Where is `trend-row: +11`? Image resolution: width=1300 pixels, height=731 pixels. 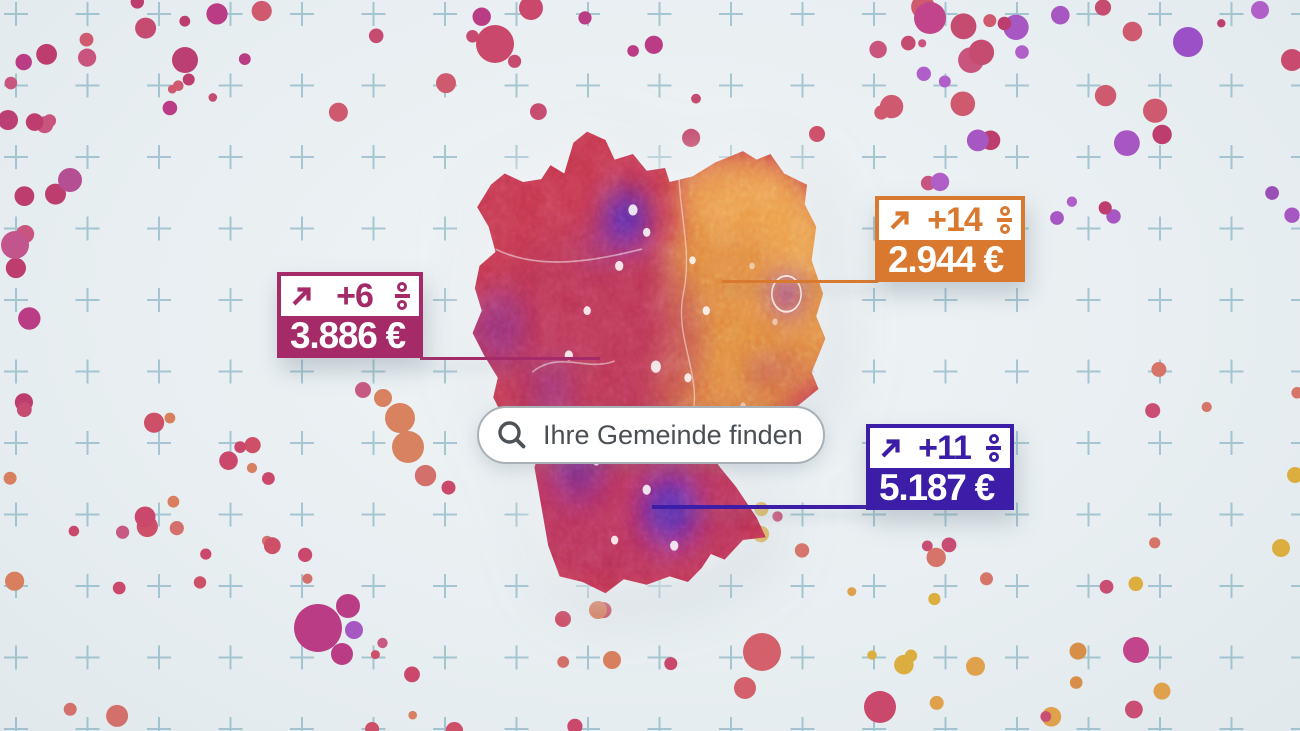 trend-row: +11 is located at coordinates (940, 448).